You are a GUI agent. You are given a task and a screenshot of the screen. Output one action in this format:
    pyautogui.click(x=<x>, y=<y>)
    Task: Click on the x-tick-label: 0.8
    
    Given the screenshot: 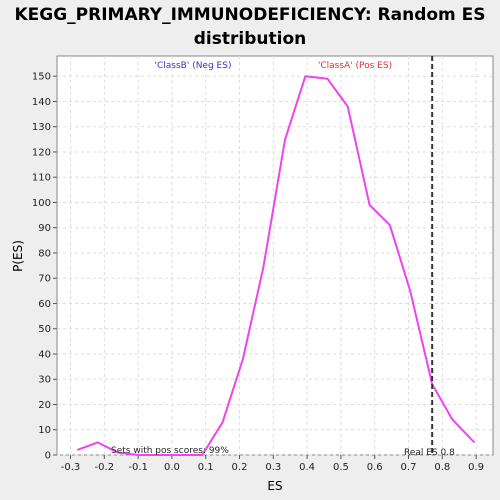 What is the action you would take?
    pyautogui.click(x=442, y=467)
    